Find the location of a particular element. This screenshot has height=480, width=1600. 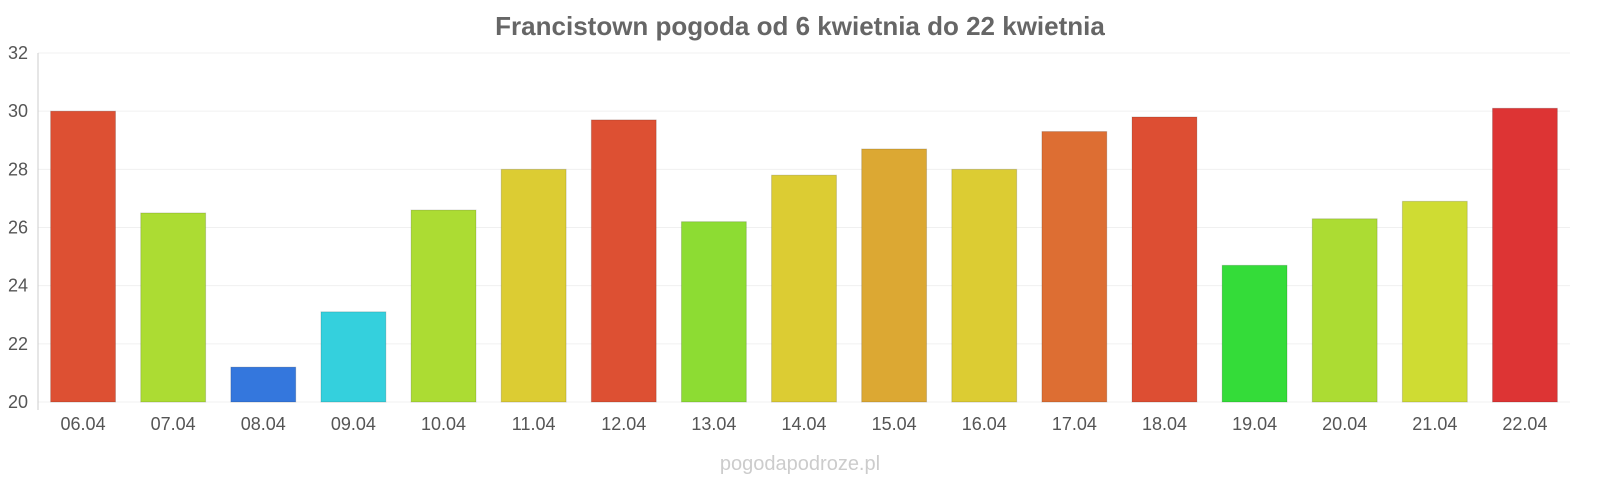

x-tick-label: 20.04 is located at coordinates (1344, 424).